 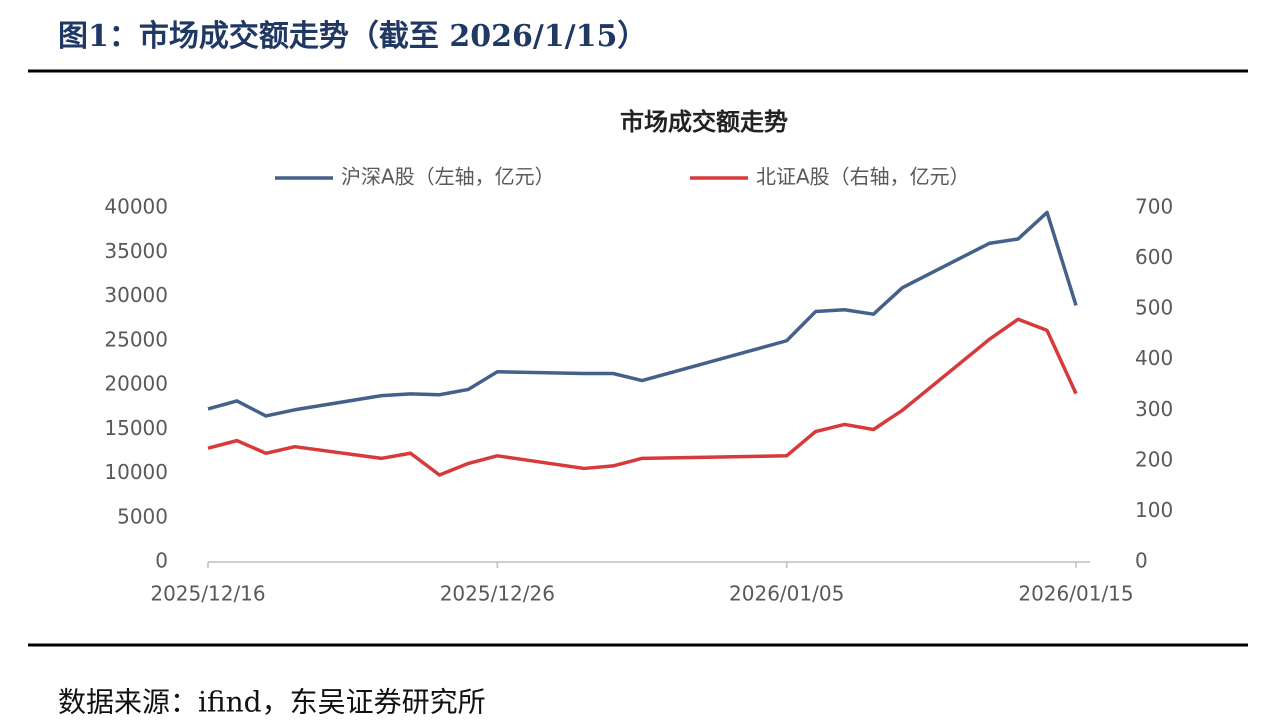 I want to click on y2-tick-label: 700, so click(x=1154, y=207).